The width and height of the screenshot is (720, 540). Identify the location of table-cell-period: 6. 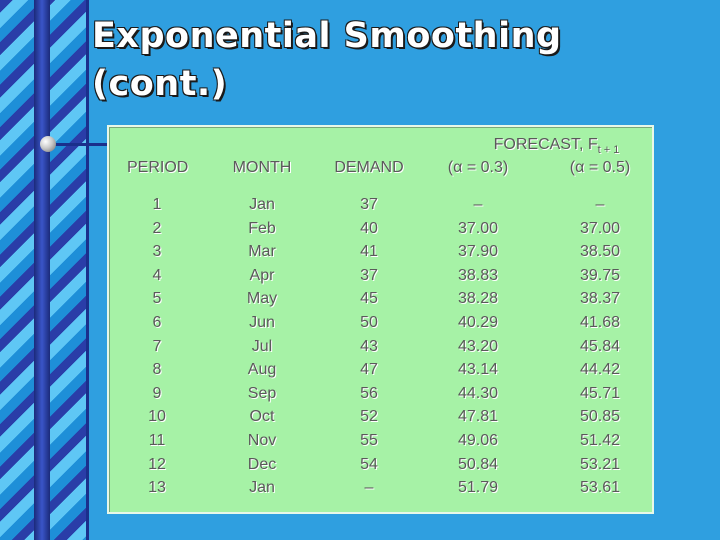
(157, 322).